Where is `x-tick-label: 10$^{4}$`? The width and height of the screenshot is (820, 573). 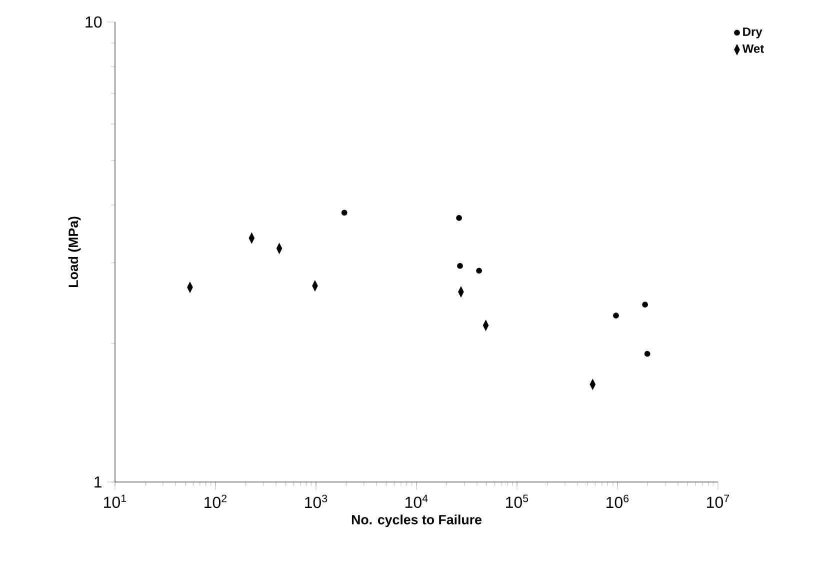
x-tick-label: 10$^{4}$ is located at coordinates (417, 501).